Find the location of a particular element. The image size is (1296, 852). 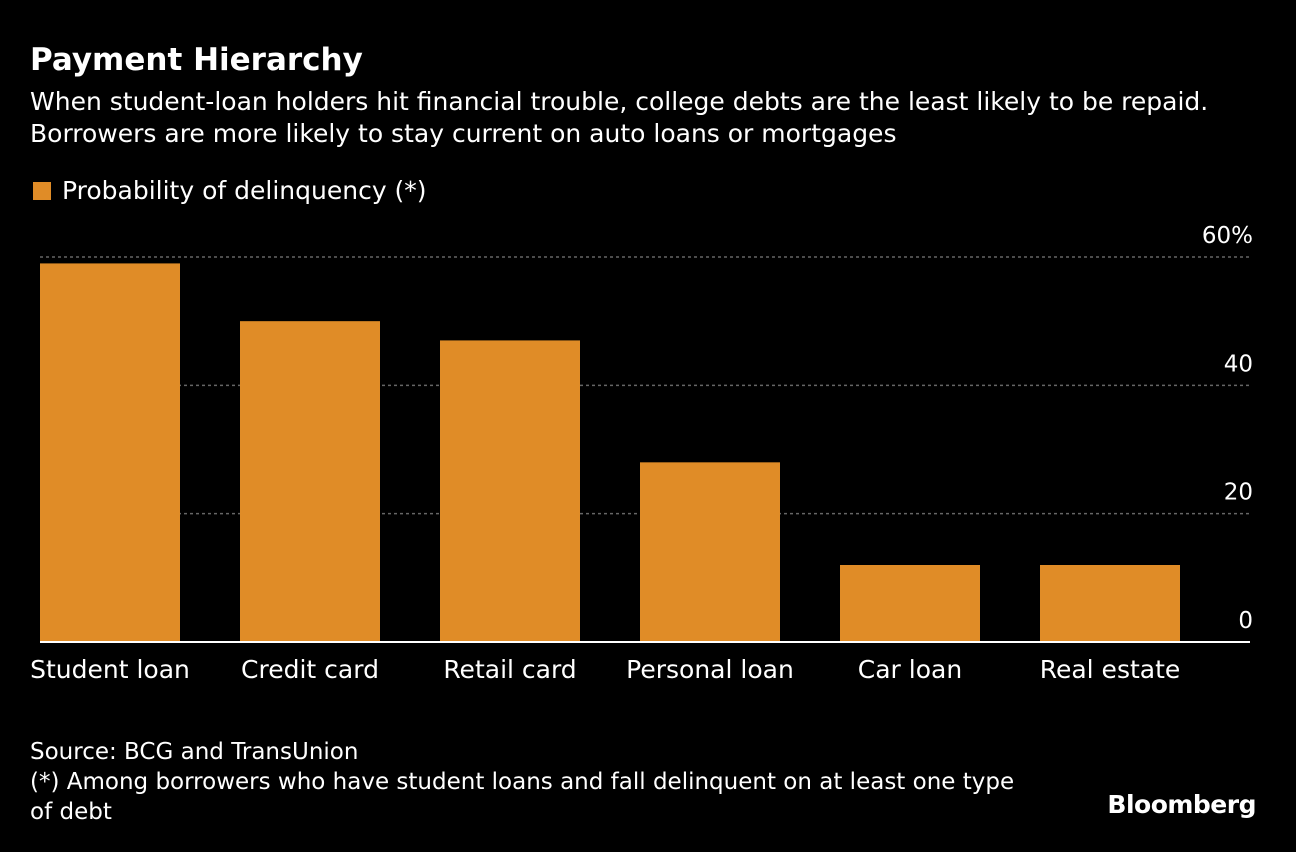

bloomberg-logo: Bloomberg is located at coordinates (1181, 804).